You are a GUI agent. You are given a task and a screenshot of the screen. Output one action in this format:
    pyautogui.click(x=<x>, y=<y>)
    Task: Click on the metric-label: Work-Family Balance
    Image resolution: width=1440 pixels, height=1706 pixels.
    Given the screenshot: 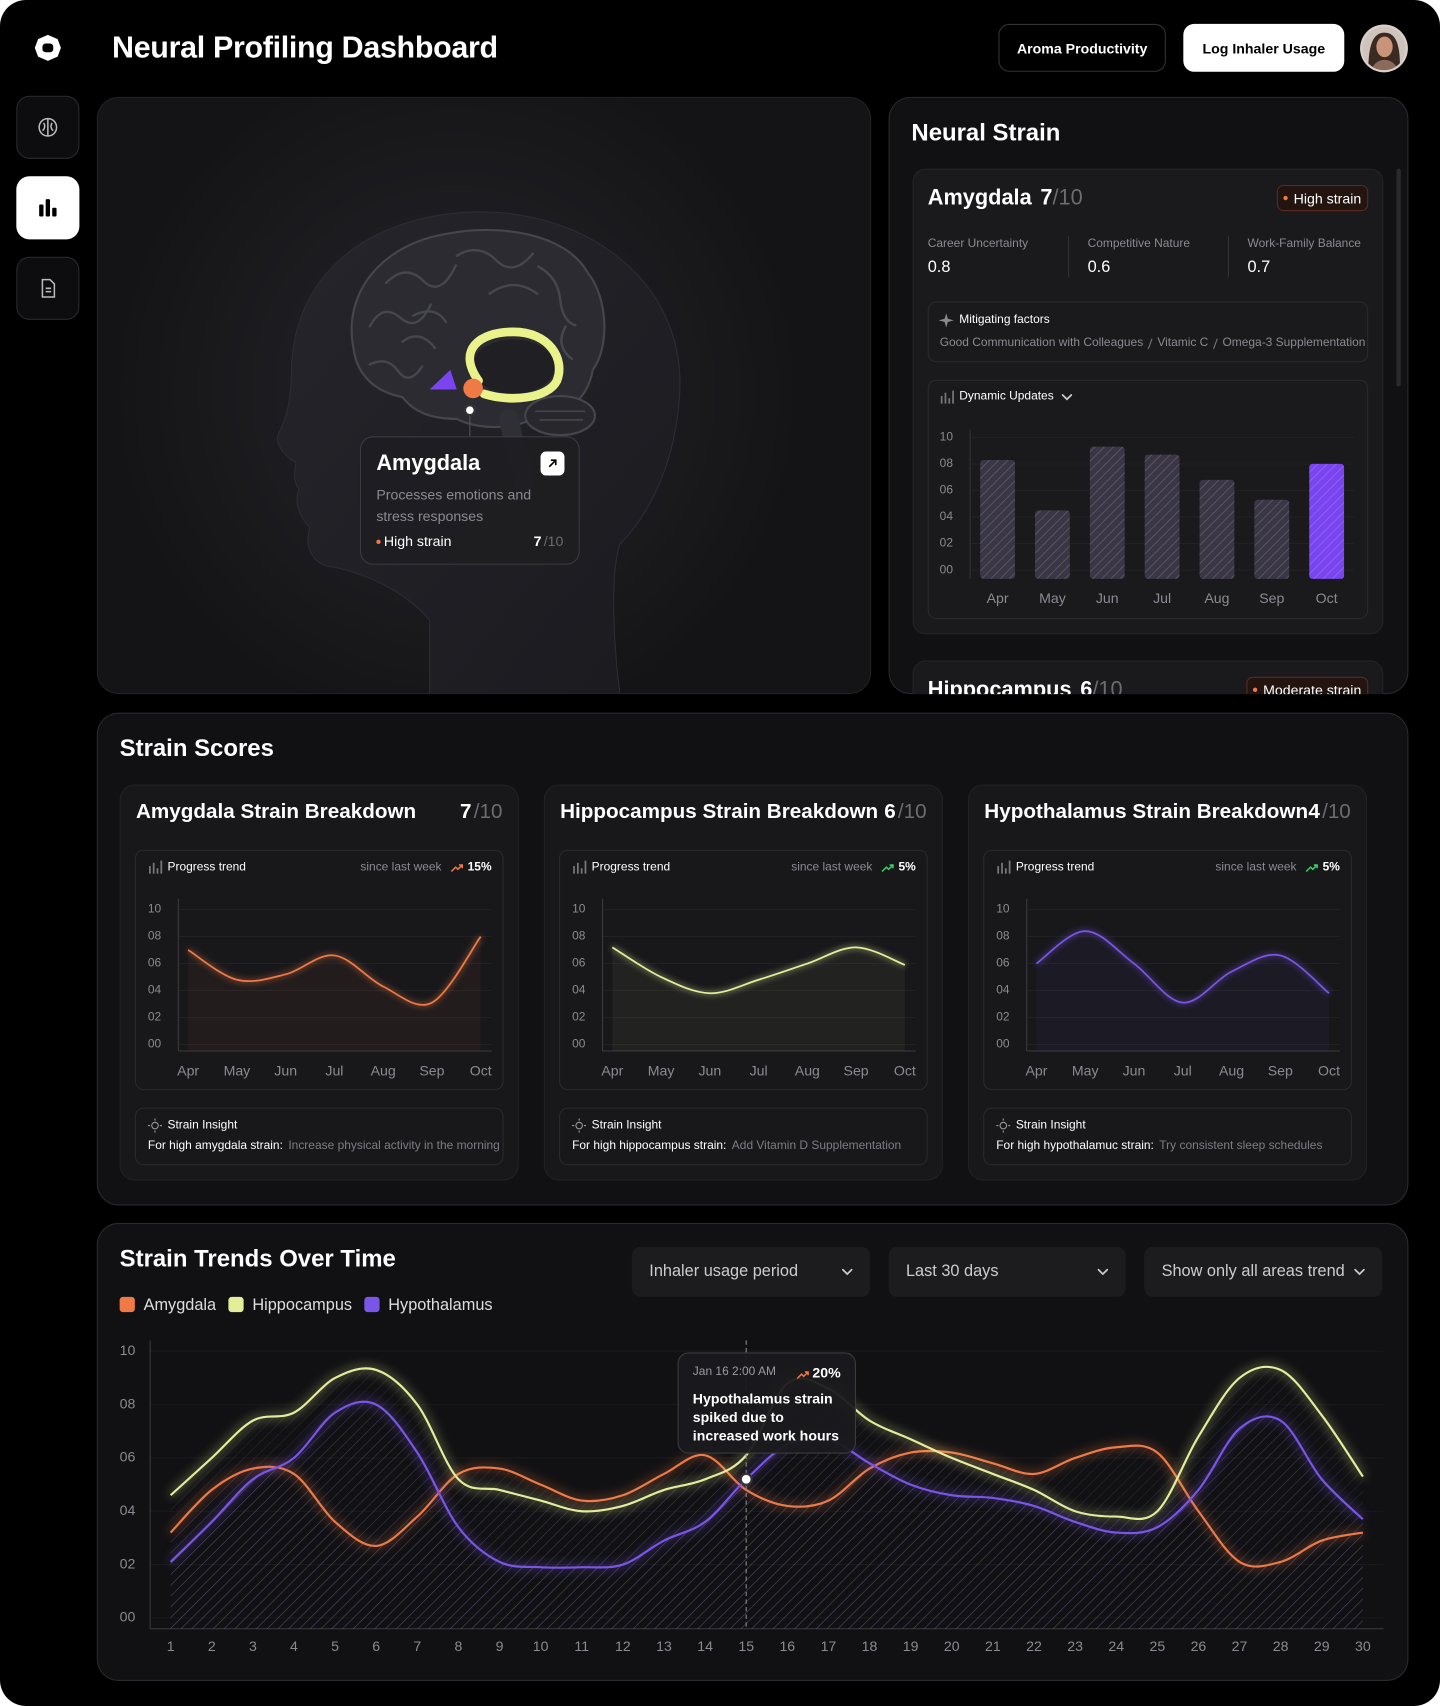 What is the action you would take?
    pyautogui.click(x=1304, y=244)
    